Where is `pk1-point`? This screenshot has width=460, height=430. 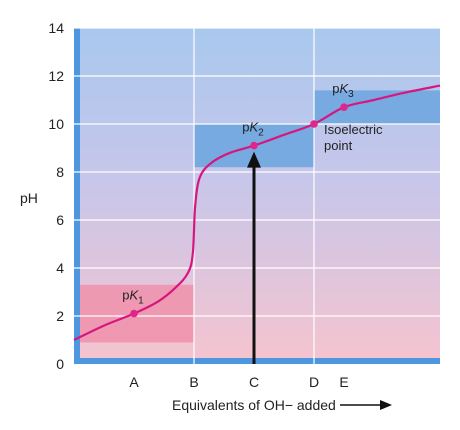
pk1-point is located at coordinates (134, 313).